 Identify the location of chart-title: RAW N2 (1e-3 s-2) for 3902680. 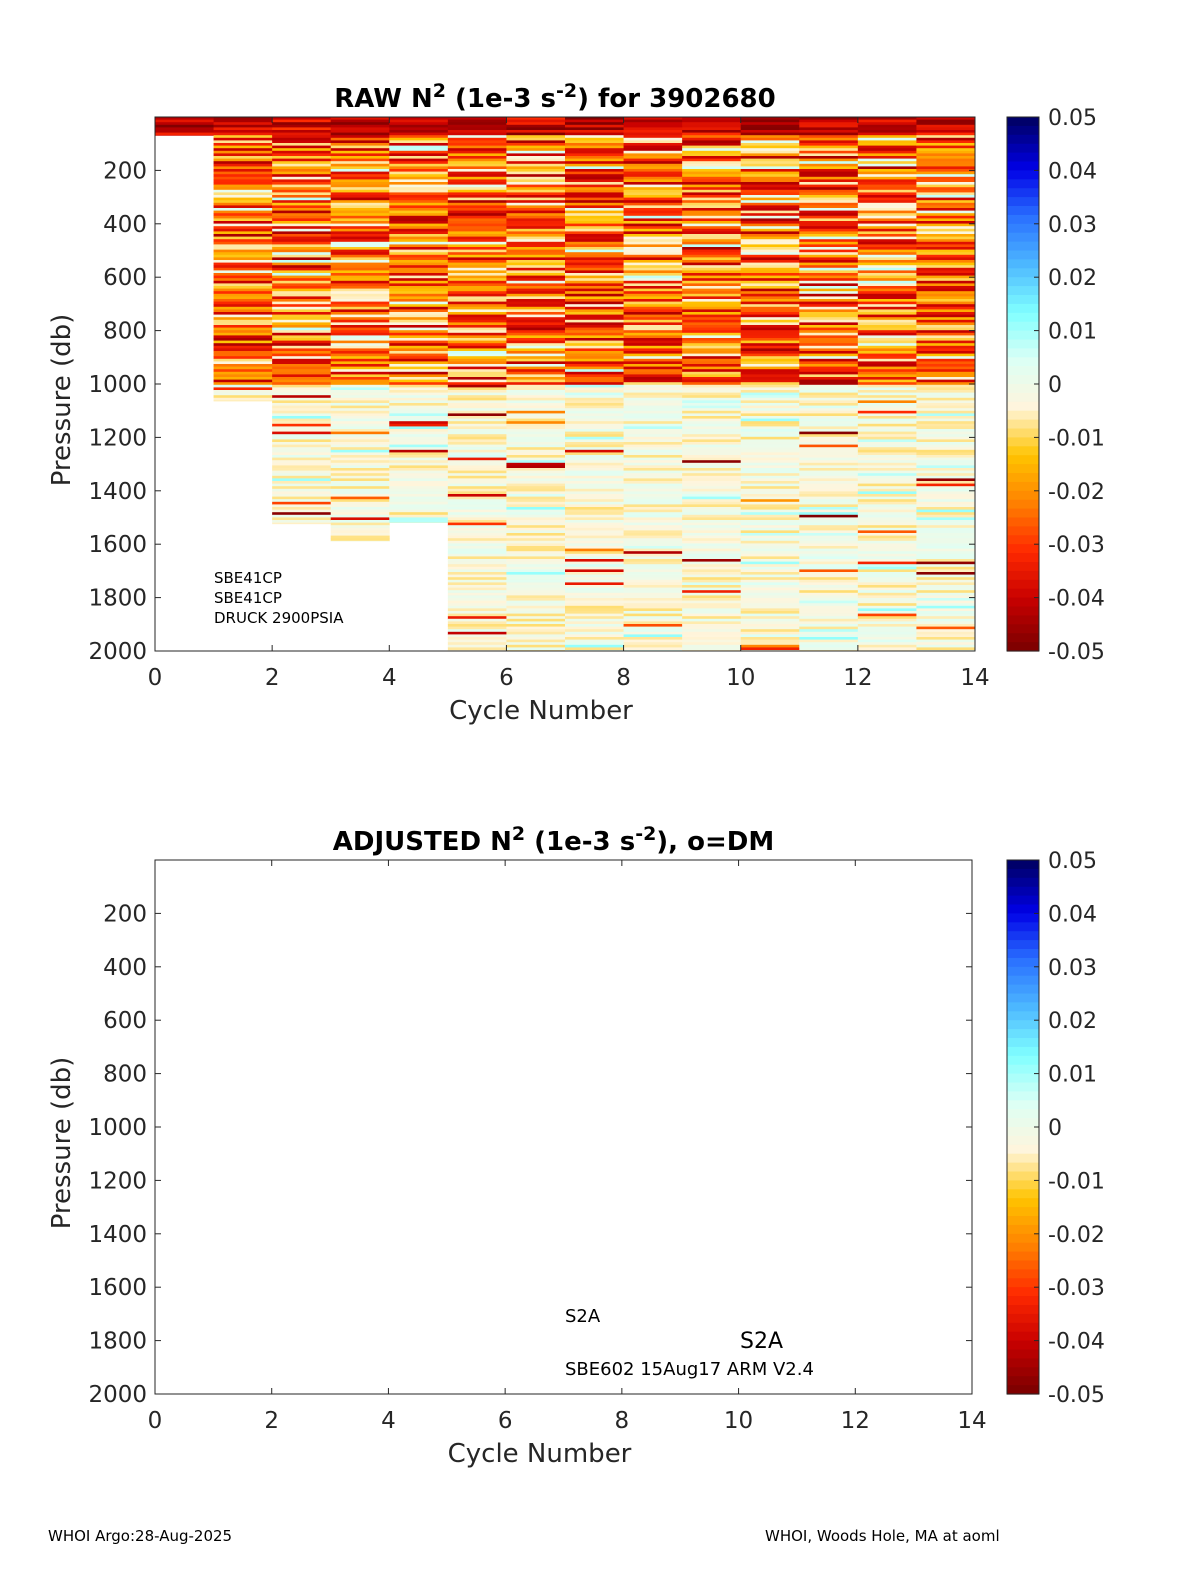
(555, 97).